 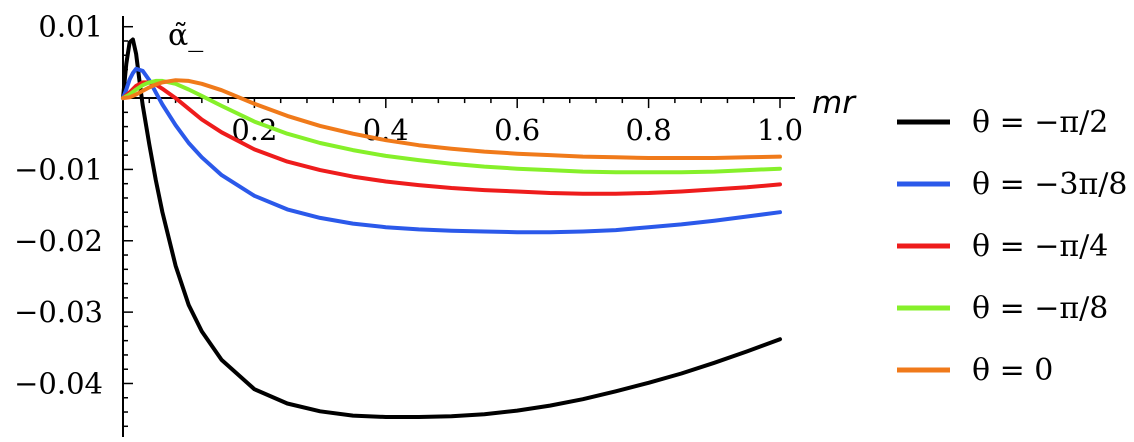 What do you see at coordinates (58, 312) in the screenshot?
I see `y-tick-label: −0.03` at bounding box center [58, 312].